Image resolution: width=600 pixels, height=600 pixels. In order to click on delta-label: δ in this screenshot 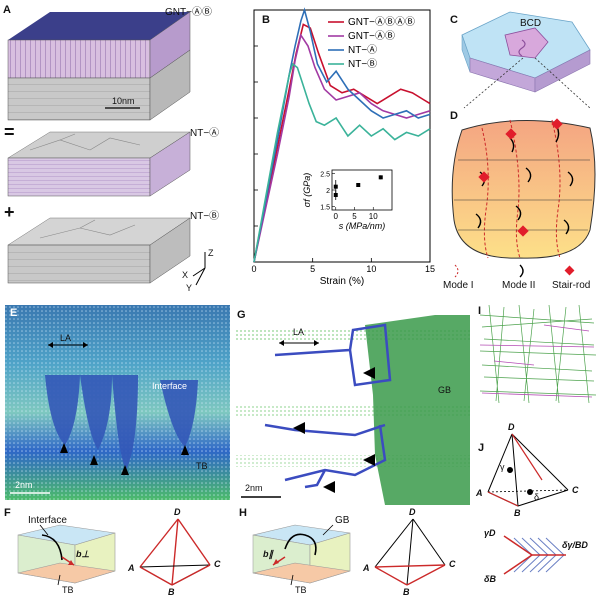, I will do `click(537, 497)`.